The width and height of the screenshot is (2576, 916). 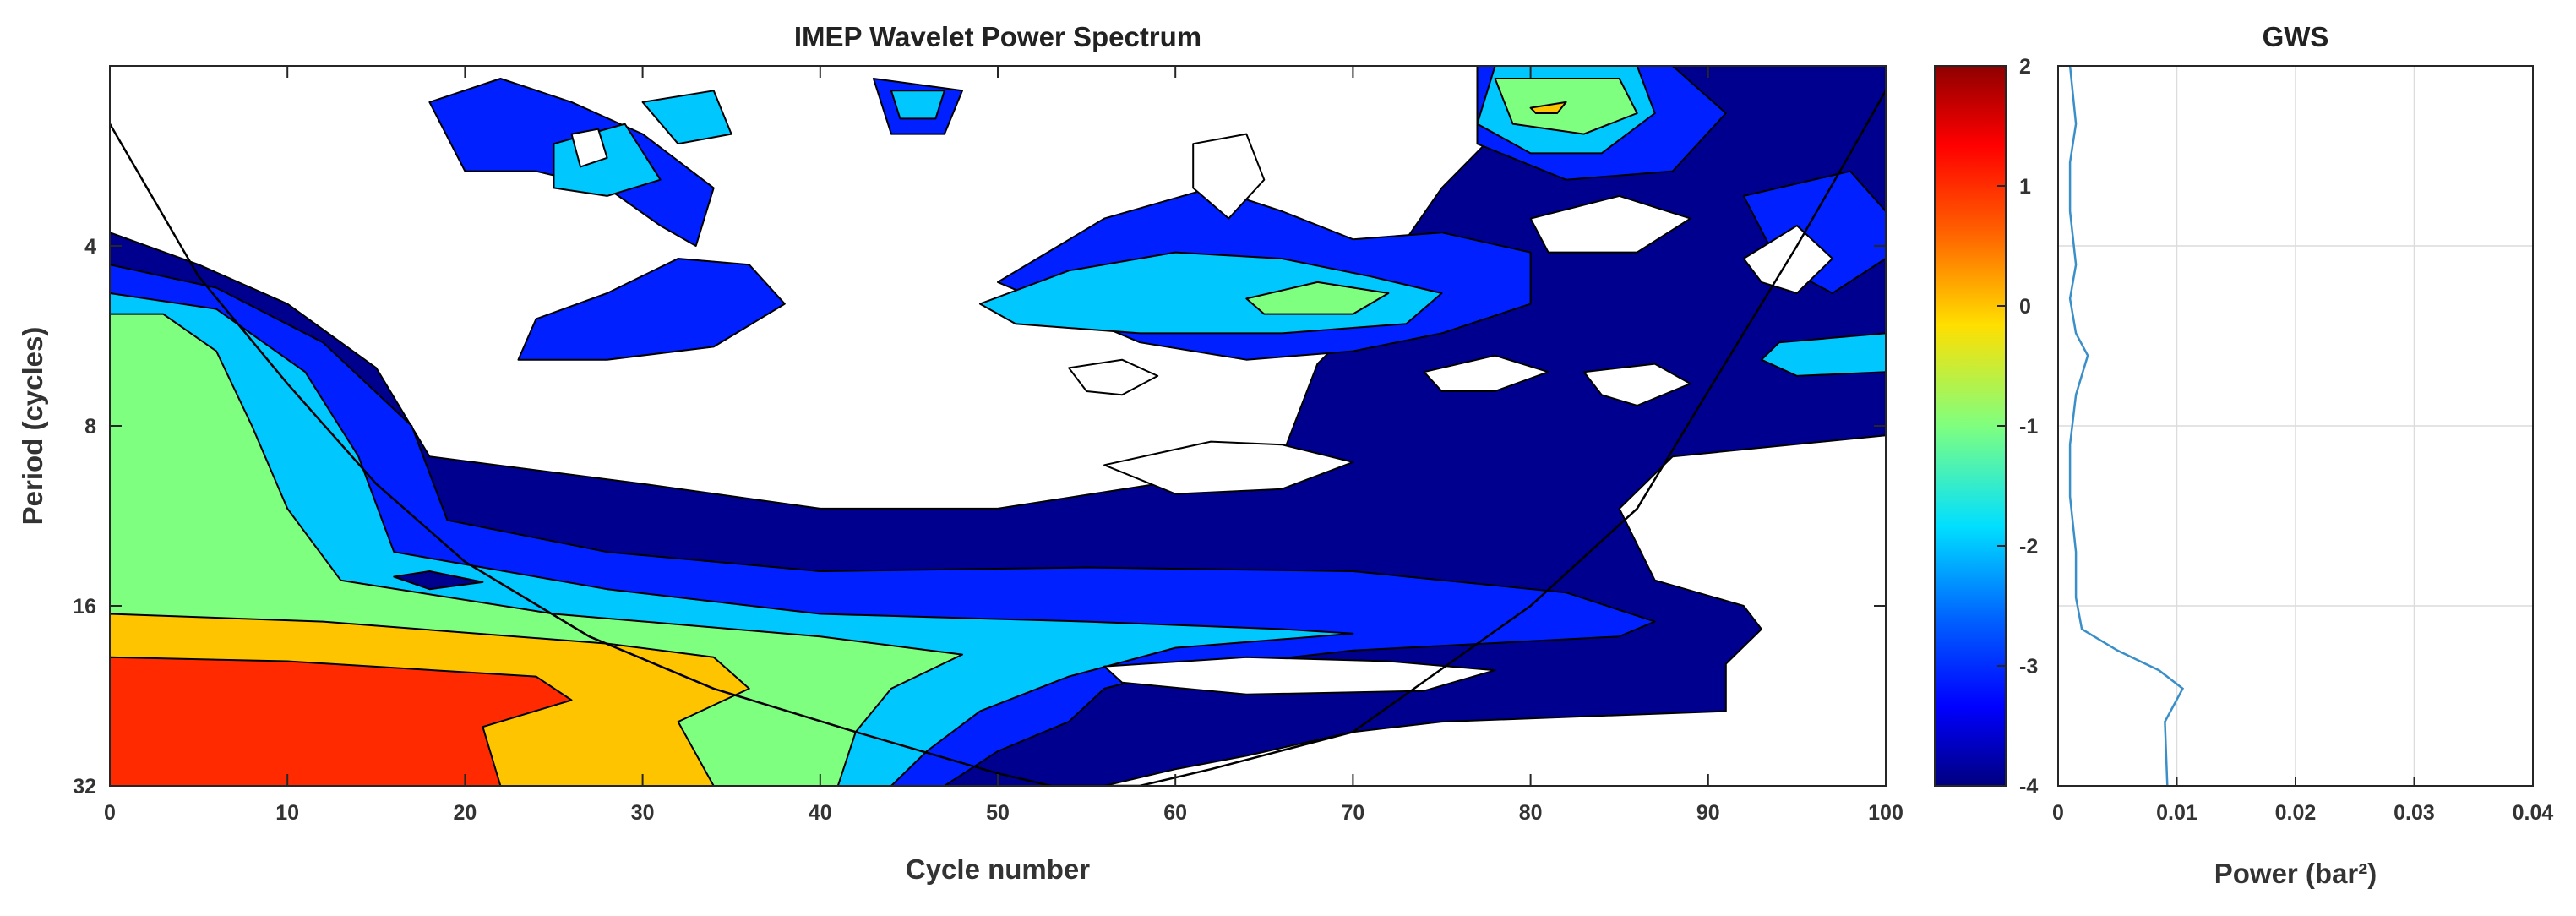 I want to click on x-tick-label: 100, so click(x=1885, y=813).